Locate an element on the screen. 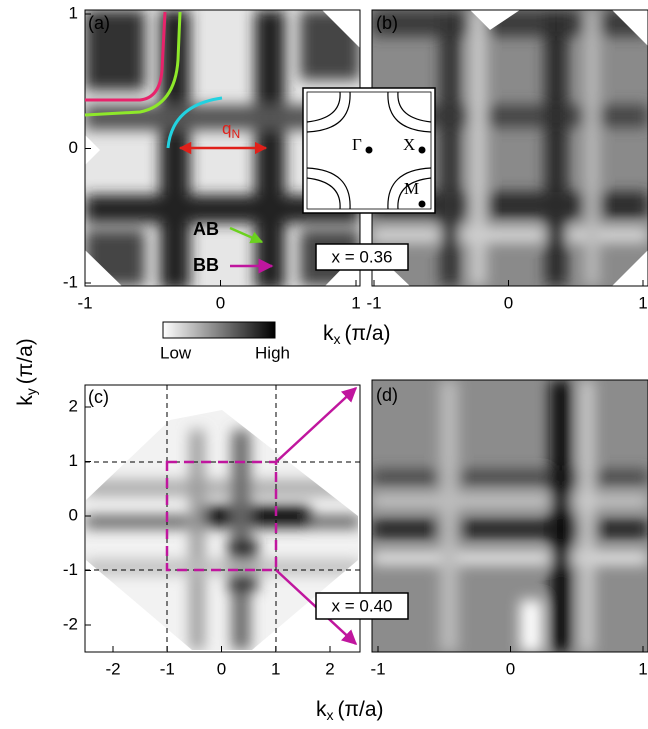 The width and height of the screenshot is (648, 729). zoom-box is located at coordinates (221, 516).